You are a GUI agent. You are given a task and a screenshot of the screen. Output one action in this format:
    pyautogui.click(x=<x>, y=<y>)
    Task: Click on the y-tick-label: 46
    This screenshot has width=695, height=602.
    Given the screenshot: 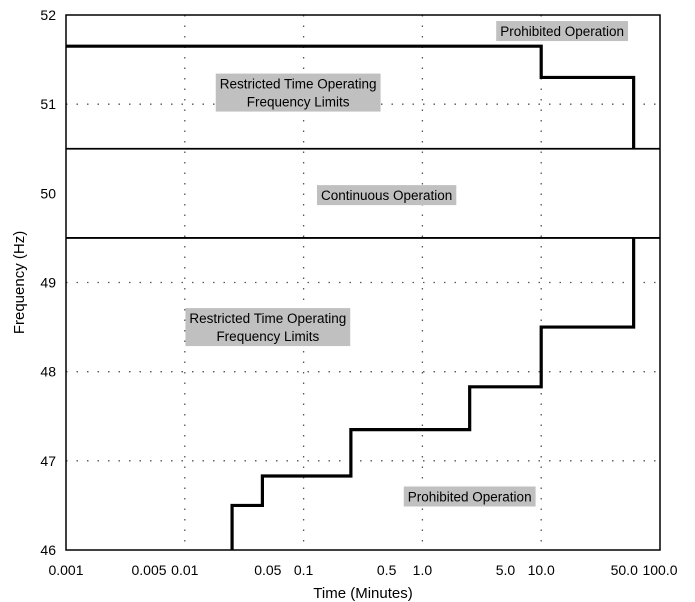 What is the action you would take?
    pyautogui.click(x=48, y=550)
    